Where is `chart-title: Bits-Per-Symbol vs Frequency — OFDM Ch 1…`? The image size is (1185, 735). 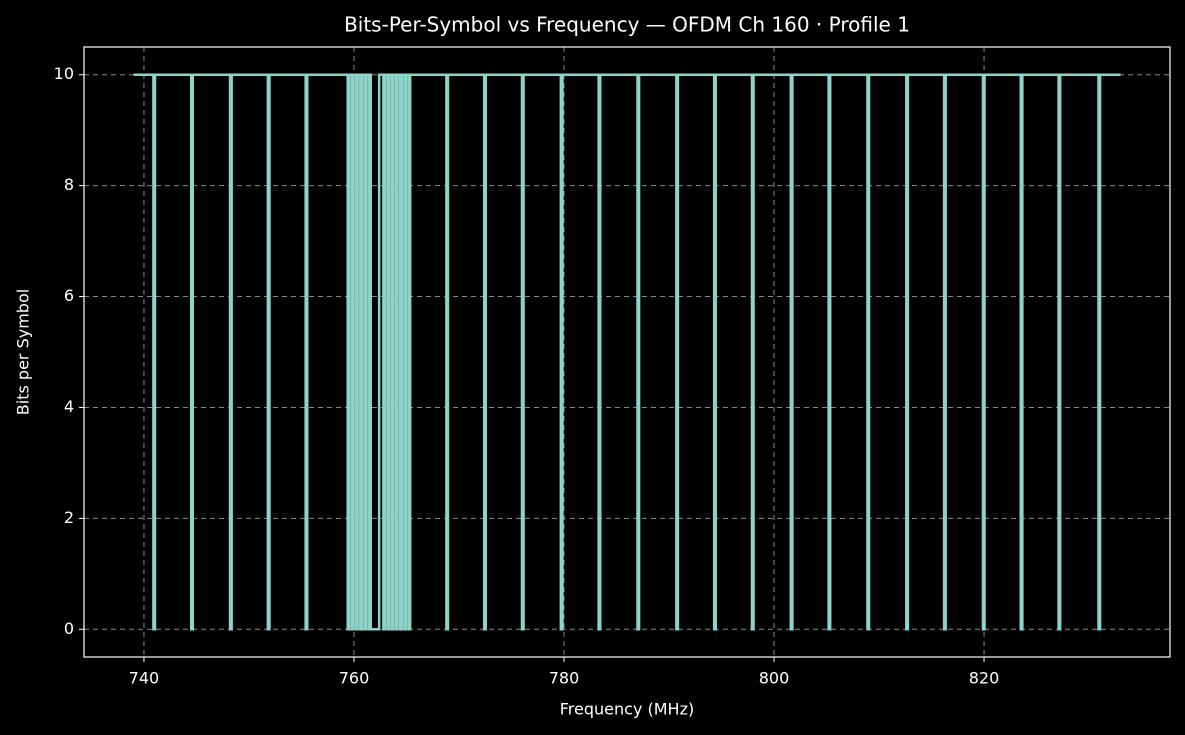 chart-title: Bits-Per-Symbol vs Frequency — OFDM Ch 1… is located at coordinates (627, 25).